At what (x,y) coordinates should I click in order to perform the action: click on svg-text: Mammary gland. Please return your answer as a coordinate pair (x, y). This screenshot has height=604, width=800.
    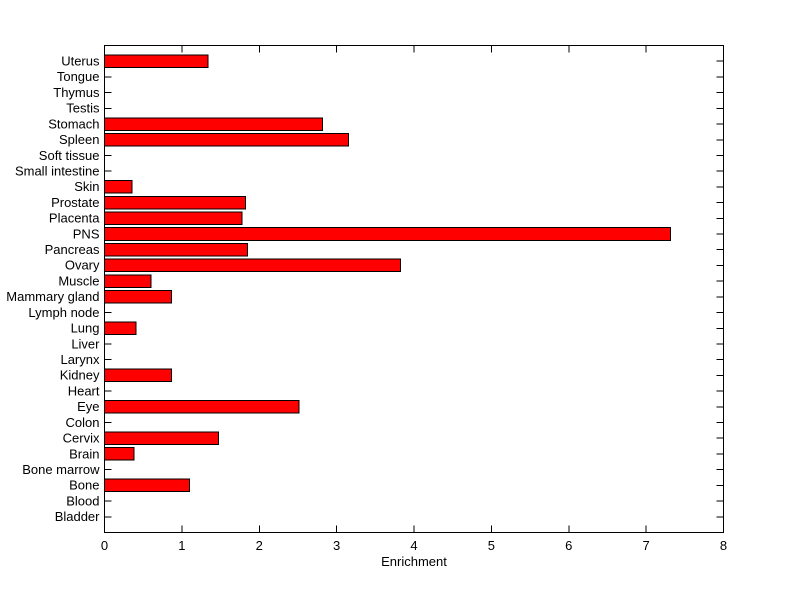
    Looking at the image, I should click on (52, 296).